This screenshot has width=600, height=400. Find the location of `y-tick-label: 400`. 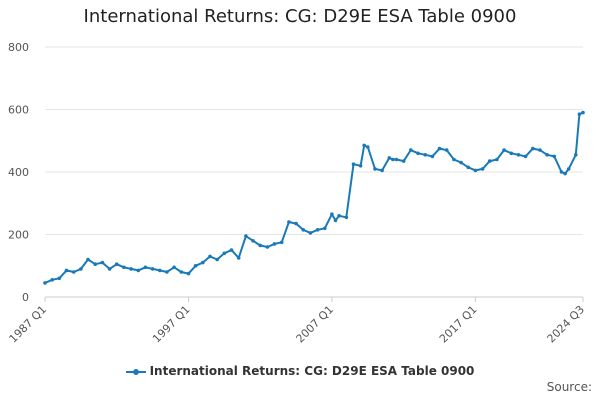

y-tick-label: 400 is located at coordinates (18, 172).